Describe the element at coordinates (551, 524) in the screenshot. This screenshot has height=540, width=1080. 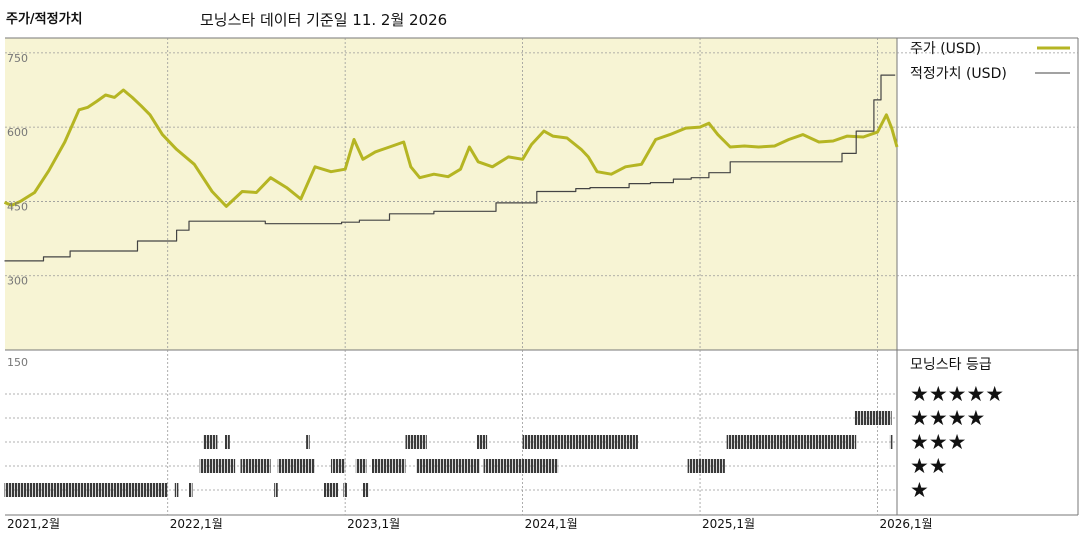
I see `x-tick-label: 2024,1월` at that location.